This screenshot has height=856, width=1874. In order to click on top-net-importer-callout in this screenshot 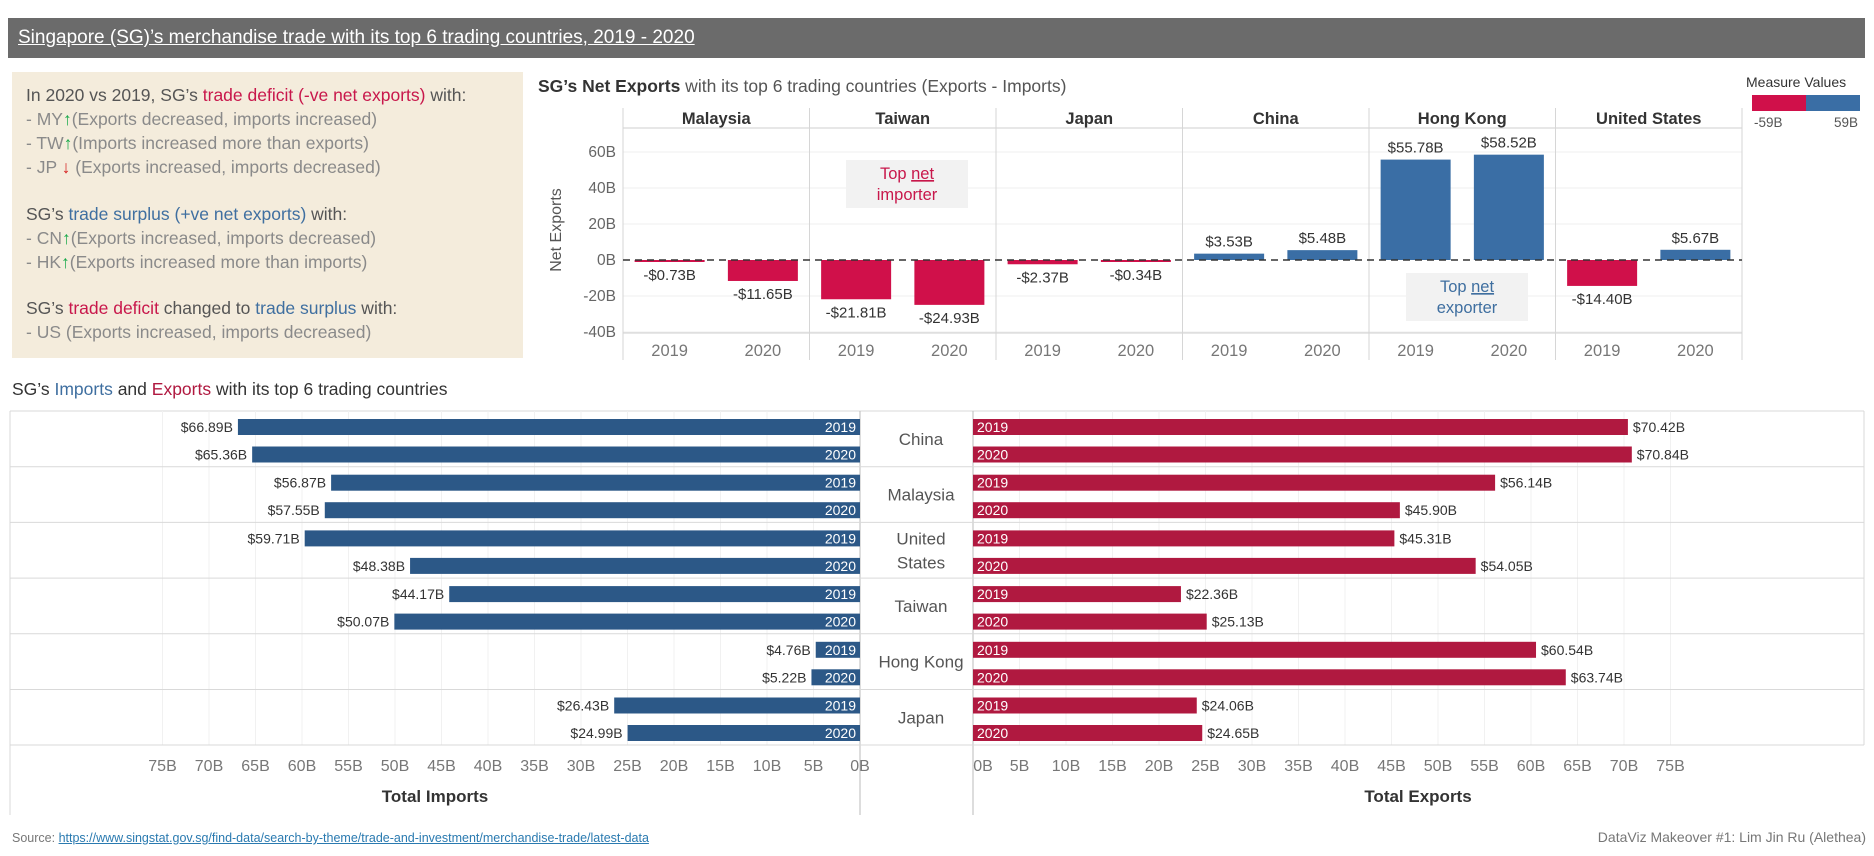, I will do `click(907, 184)`.